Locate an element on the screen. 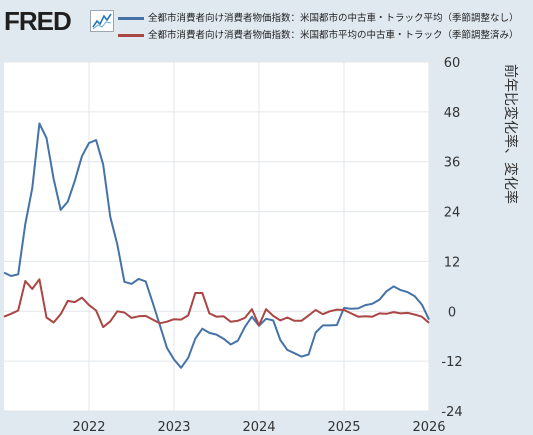 The image size is (533, 435). x-axis-ticks: 2022 2023 2024 2025 2026 is located at coordinates (258, 427).